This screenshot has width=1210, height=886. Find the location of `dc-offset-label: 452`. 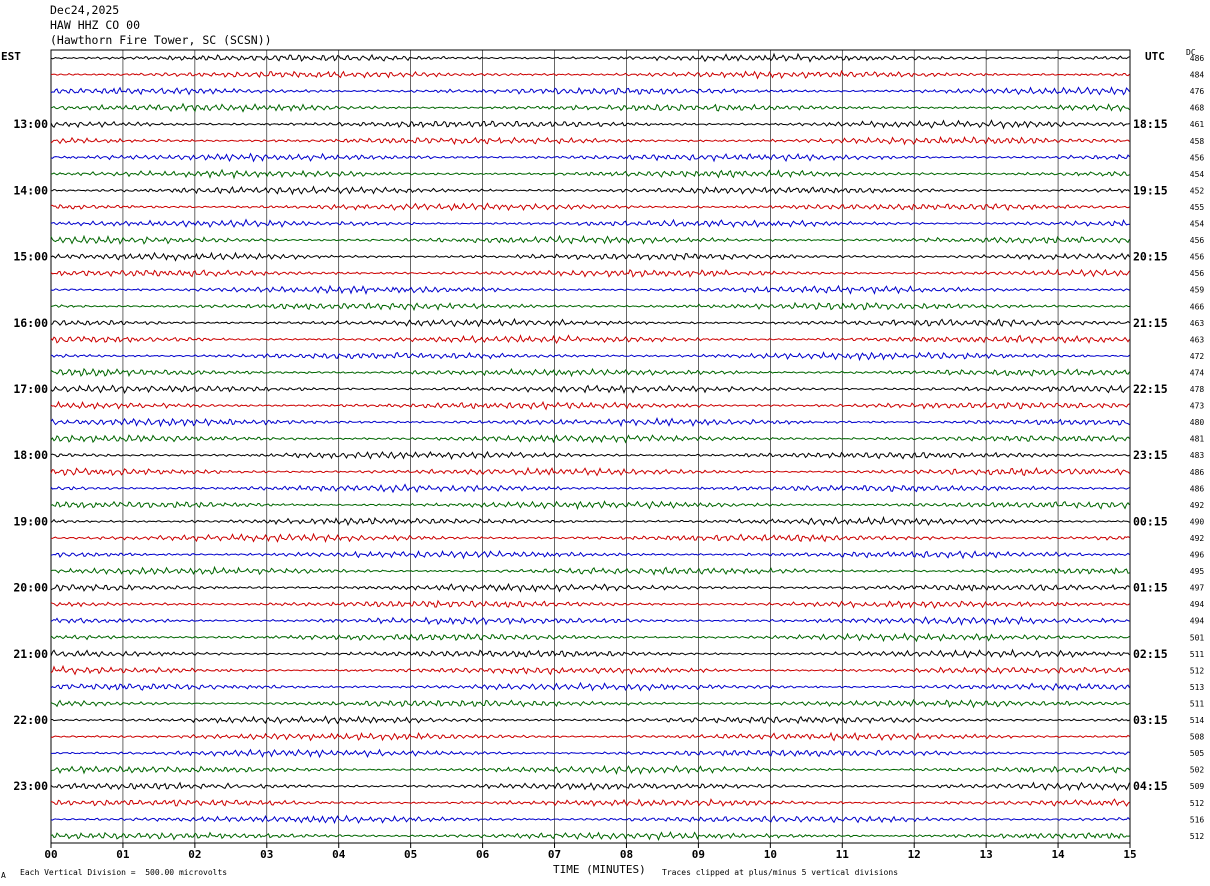

dc-offset-label: 452 is located at coordinates (1197, 190).